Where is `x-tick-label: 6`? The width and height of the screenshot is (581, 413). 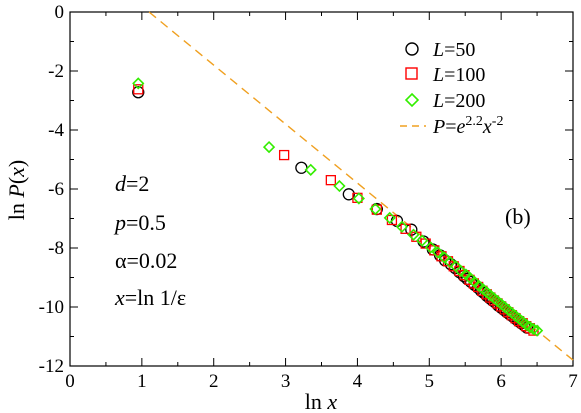
x-tick-label: 6 is located at coordinates (501, 381).